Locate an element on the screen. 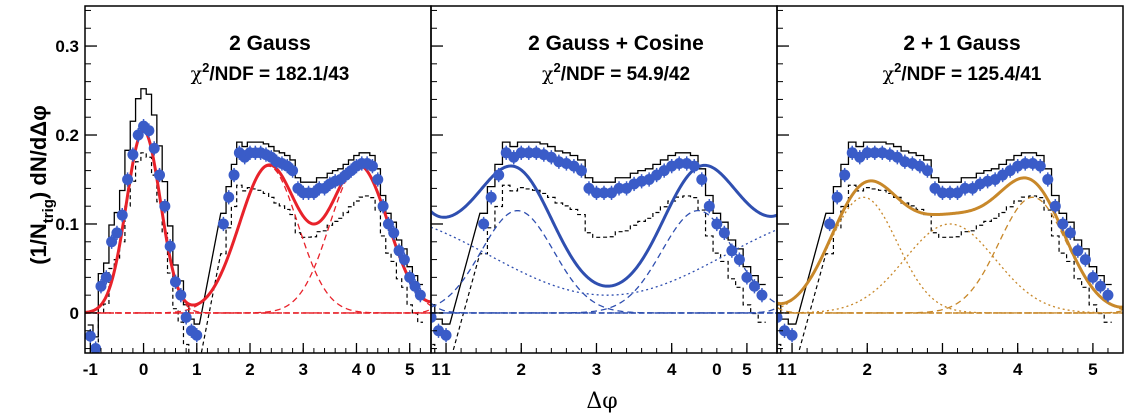 This screenshot has width=1124, height=417. x-axis-title: Δφ is located at coordinates (601, 401).